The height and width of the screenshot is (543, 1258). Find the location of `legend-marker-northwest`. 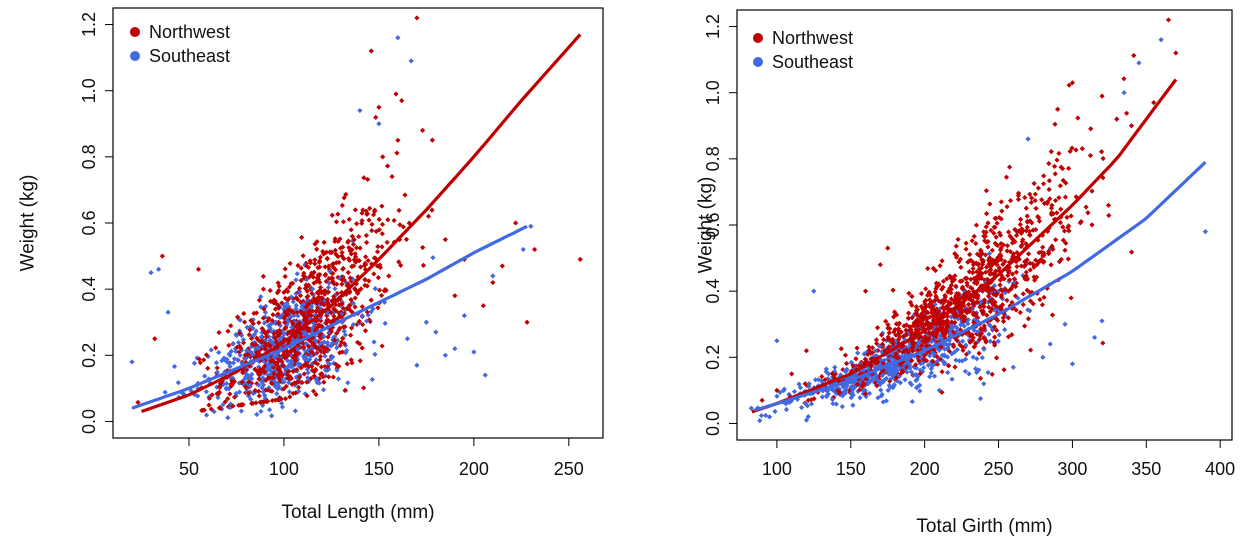

legend-marker-northwest is located at coordinates (135, 32).